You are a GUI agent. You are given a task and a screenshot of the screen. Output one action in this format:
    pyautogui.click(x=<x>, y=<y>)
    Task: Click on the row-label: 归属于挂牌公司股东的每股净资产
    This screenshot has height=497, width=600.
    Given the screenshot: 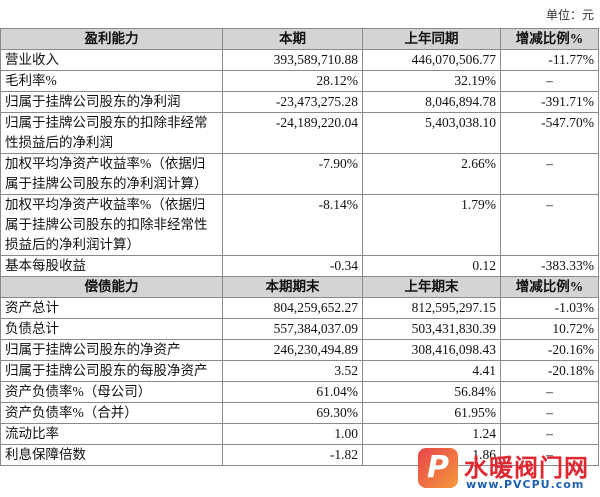 What is the action you would take?
    pyautogui.click(x=111, y=371)
    